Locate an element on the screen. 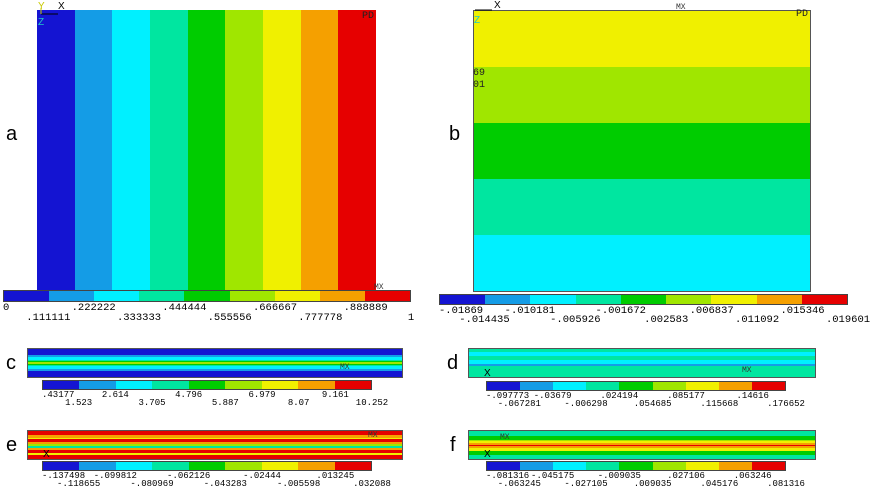 This screenshot has height=499, width=892. legend-tick-label: .019601 is located at coordinates (848, 320).